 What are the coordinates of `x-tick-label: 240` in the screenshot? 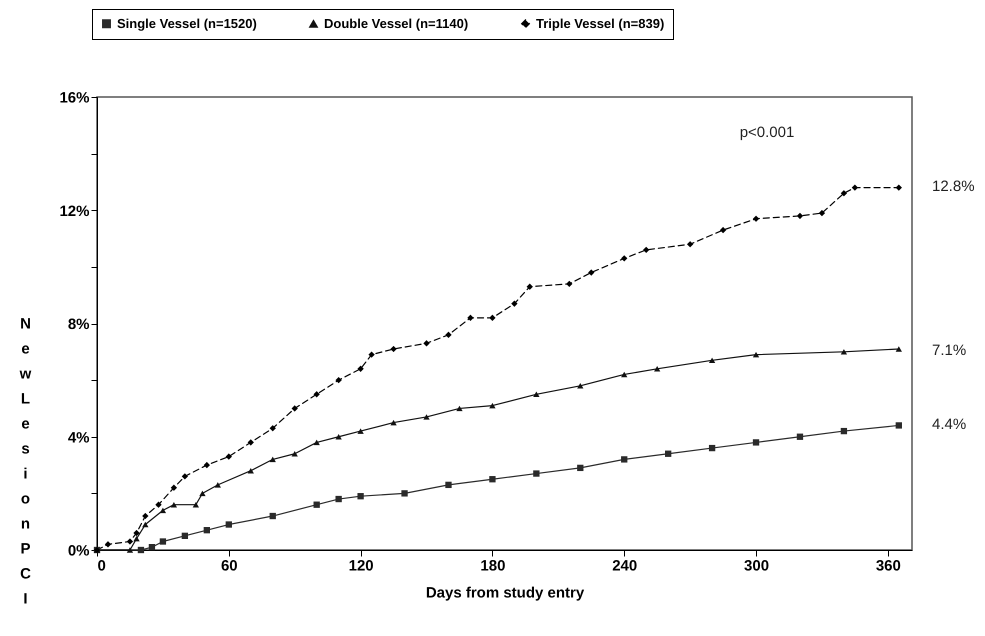 It's located at (625, 566).